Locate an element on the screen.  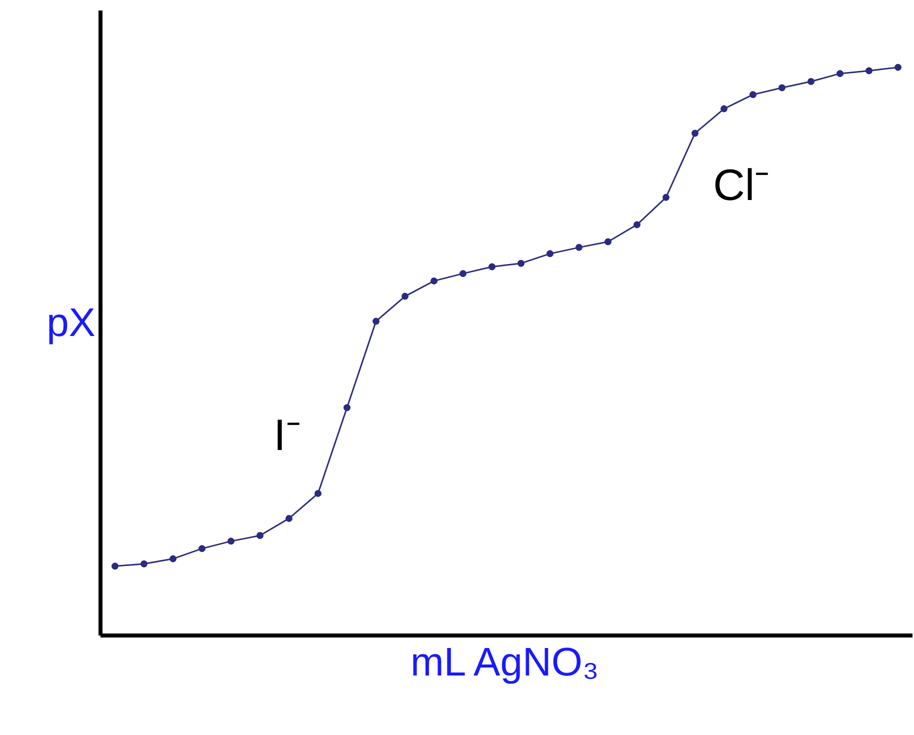
annotation: Cl⁻ is located at coordinates (741, 185).